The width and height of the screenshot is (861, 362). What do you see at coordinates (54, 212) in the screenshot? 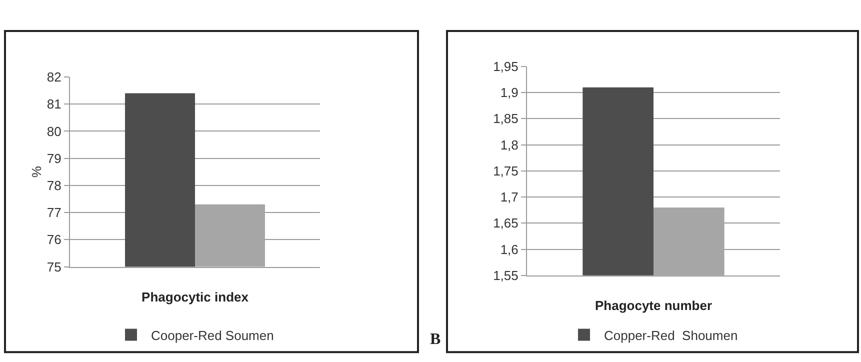
I see `y-tick-label: 77` at bounding box center [54, 212].